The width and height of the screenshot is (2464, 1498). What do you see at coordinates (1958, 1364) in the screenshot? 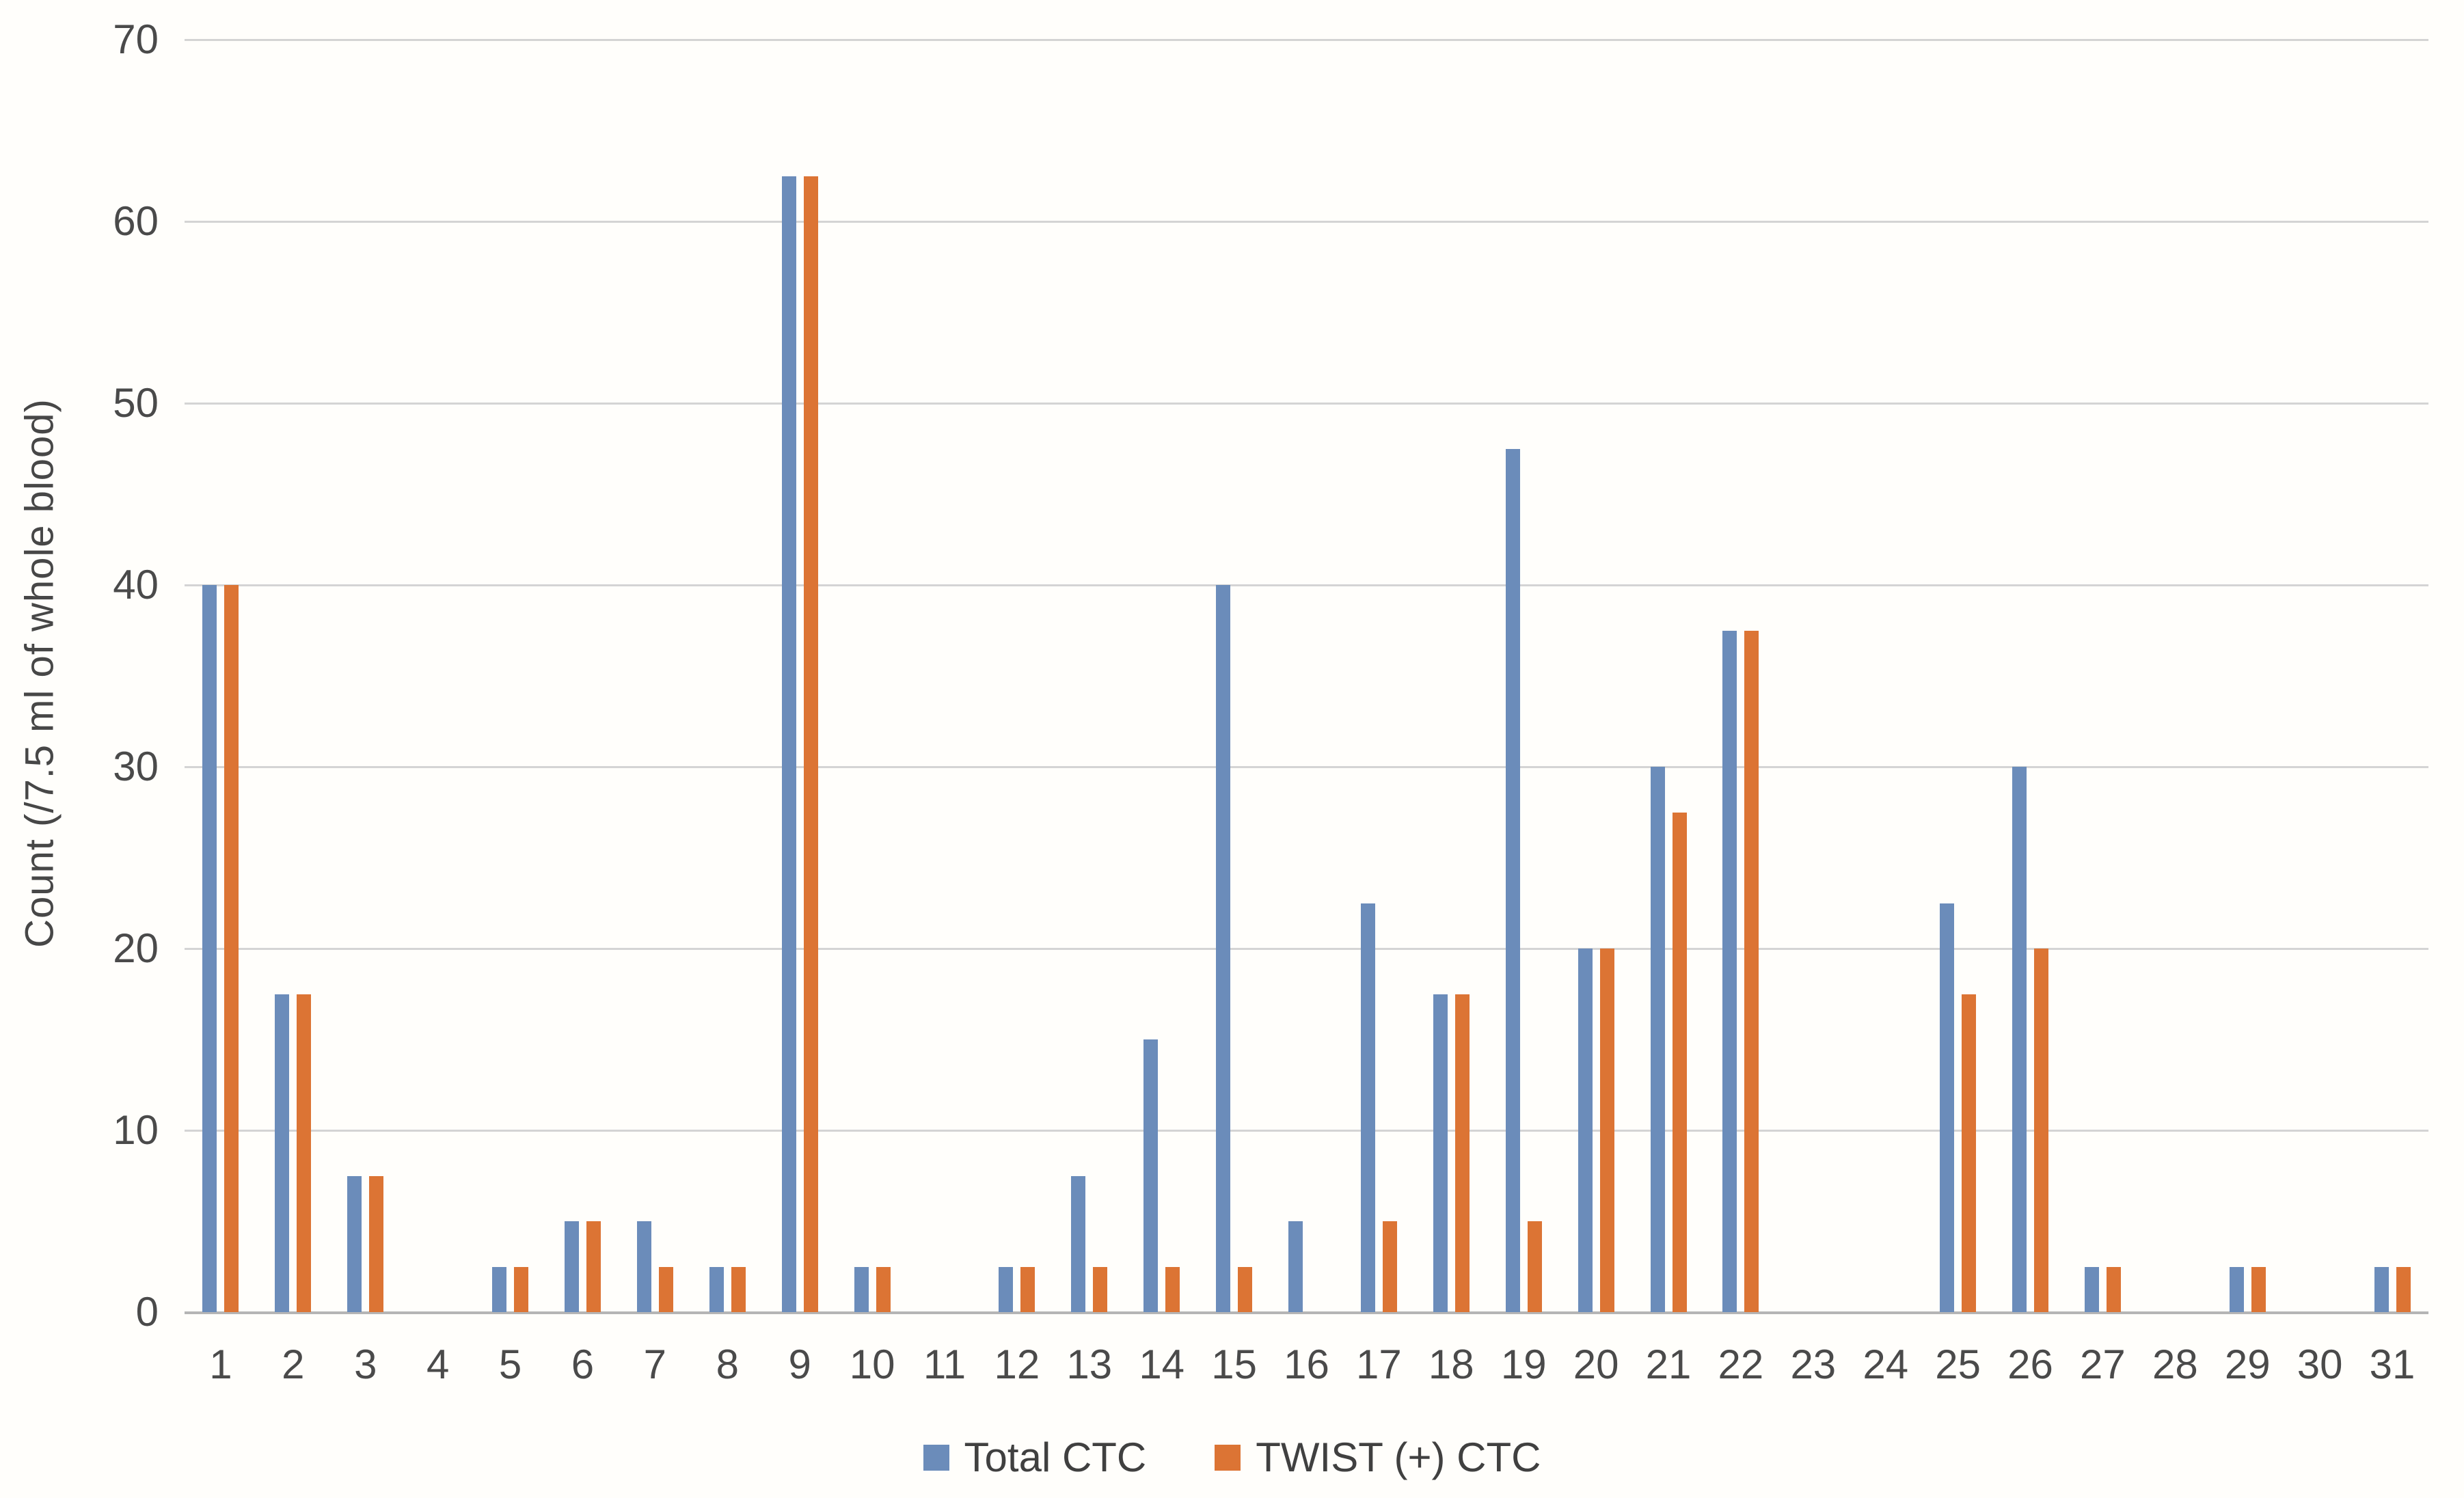
I see `x-tick-label-25: 25` at bounding box center [1958, 1364].